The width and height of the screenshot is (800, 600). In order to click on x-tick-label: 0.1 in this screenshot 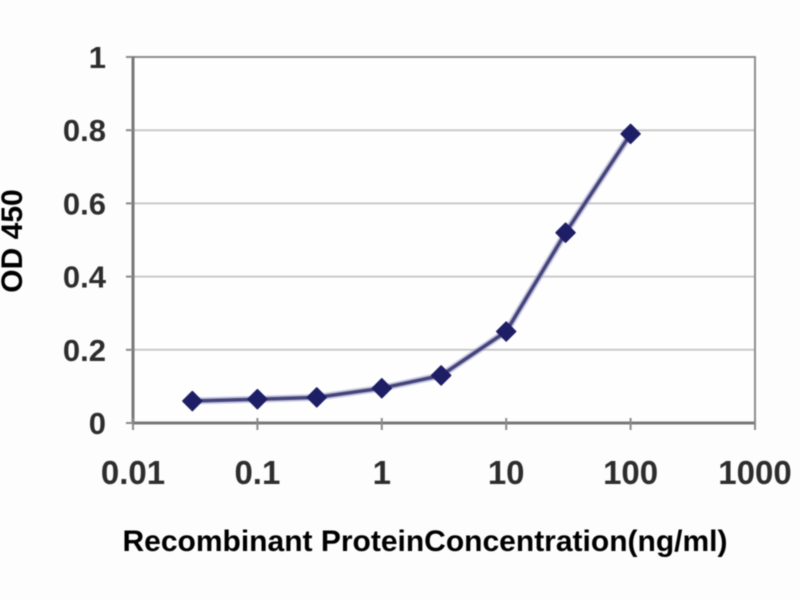, I will do `click(257, 472)`.